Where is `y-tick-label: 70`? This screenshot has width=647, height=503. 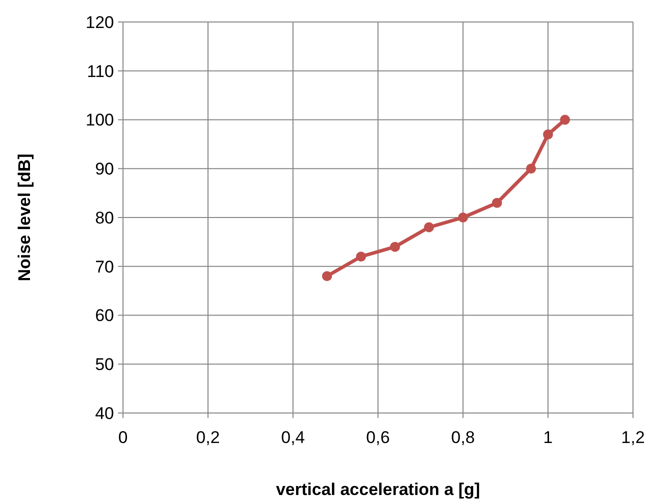
y-tick-label: 70 is located at coordinates (104, 266).